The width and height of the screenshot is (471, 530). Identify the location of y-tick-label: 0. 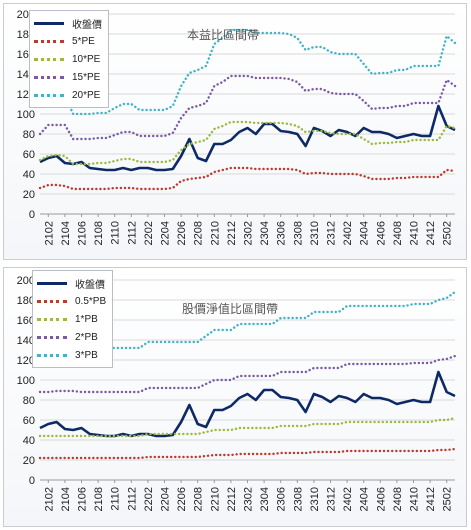
(32, 215).